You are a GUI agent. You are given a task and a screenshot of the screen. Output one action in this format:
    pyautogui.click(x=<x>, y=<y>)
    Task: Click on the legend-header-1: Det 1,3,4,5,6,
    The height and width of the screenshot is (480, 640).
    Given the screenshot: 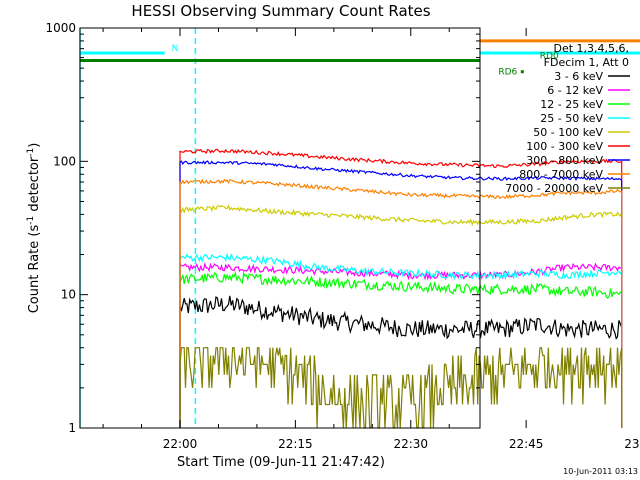 What is the action you would take?
    pyautogui.click(x=591, y=48)
    